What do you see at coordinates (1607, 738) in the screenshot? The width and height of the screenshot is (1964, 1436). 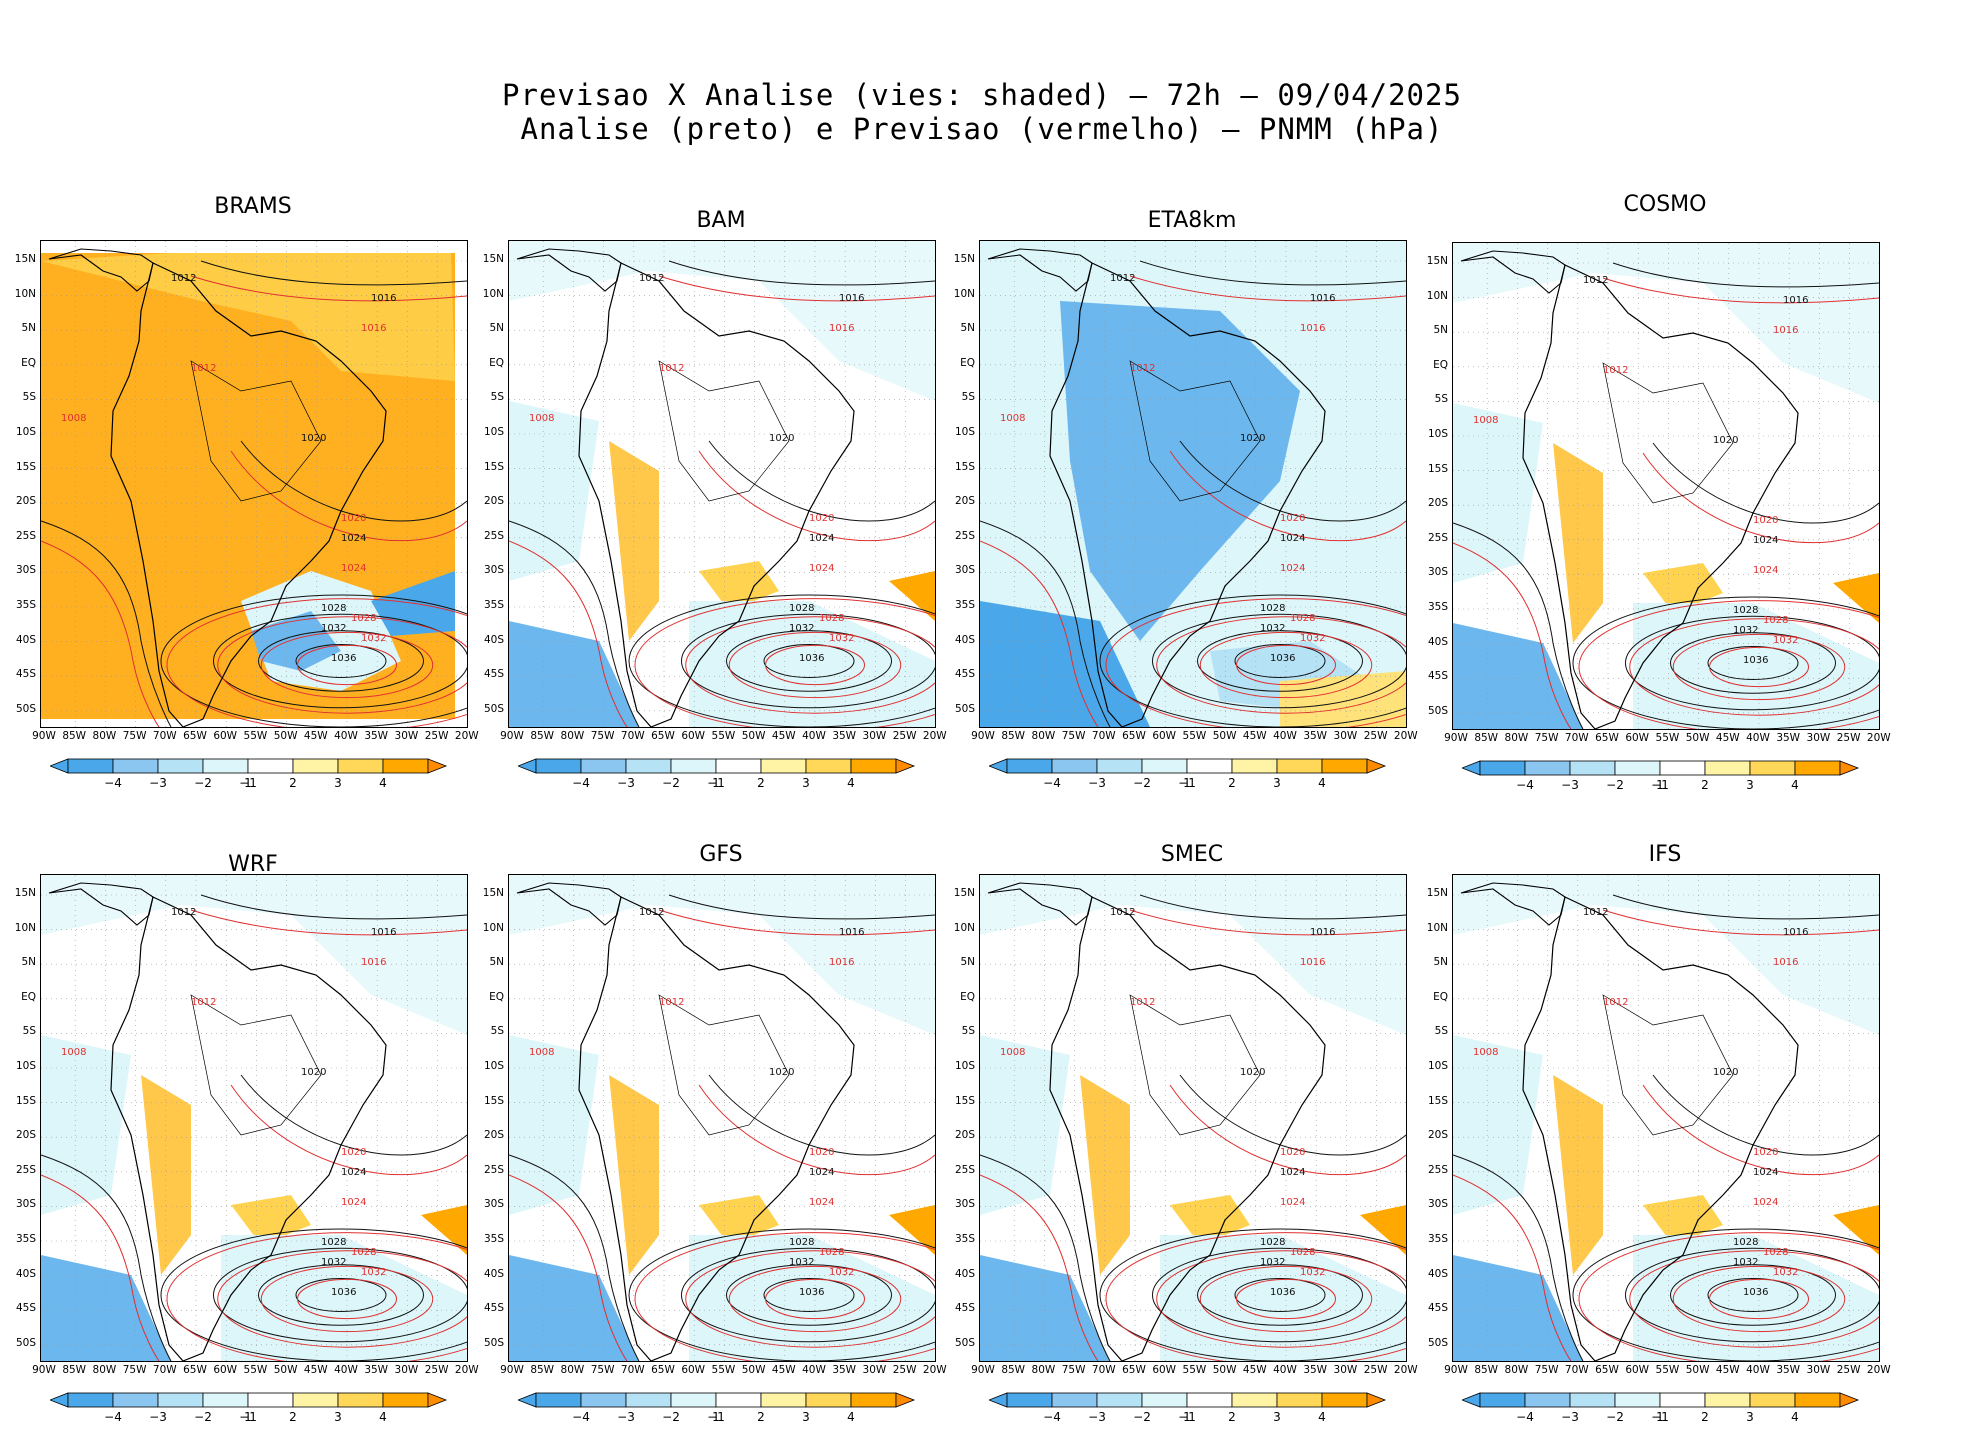 I see `longitude-label: 65W` at bounding box center [1607, 738].